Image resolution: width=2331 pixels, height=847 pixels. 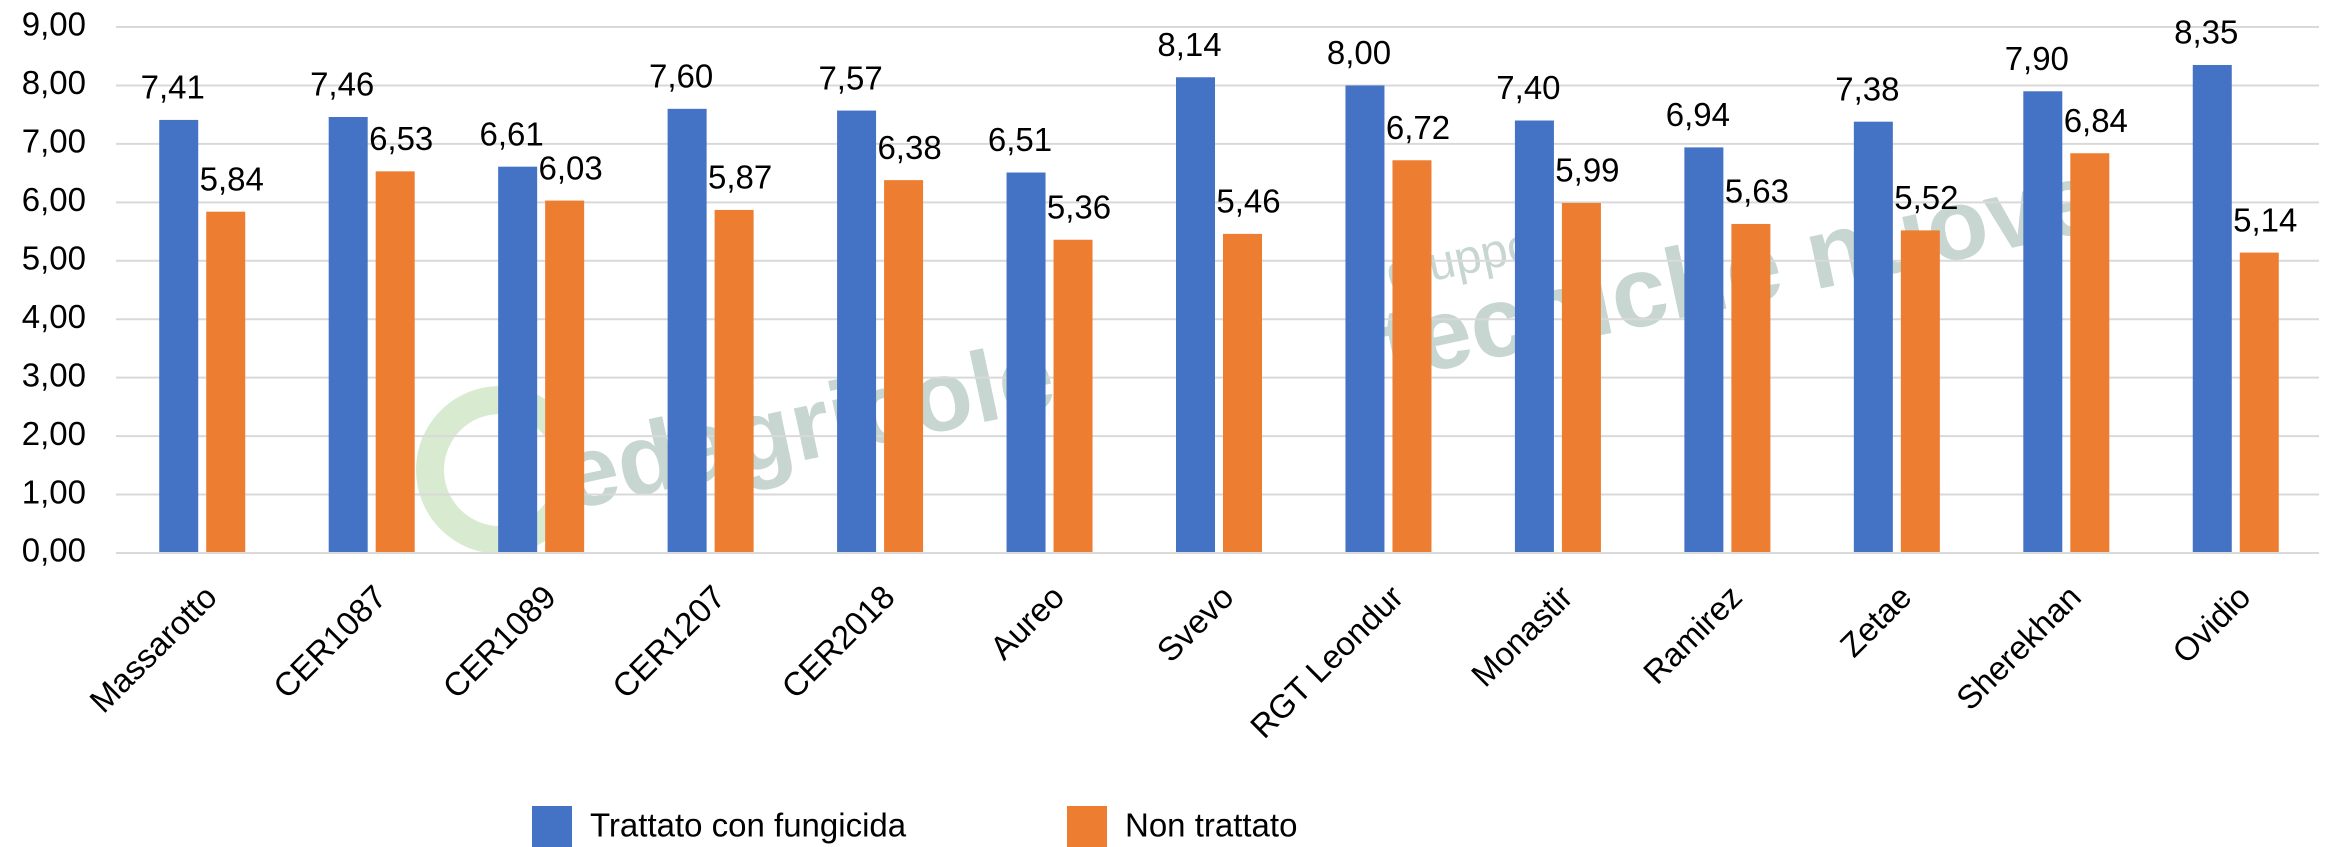 What do you see at coordinates (1211, 825) in the screenshot?
I see `legend-label: Non trattato` at bounding box center [1211, 825].